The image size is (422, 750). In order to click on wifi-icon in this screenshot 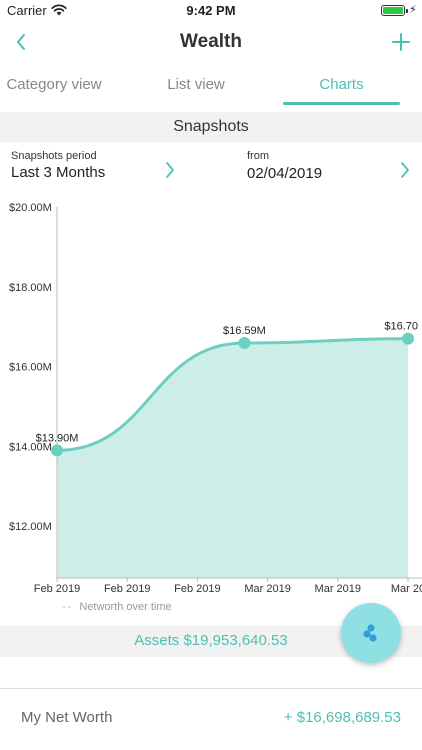, I will do `click(59, 10)`.